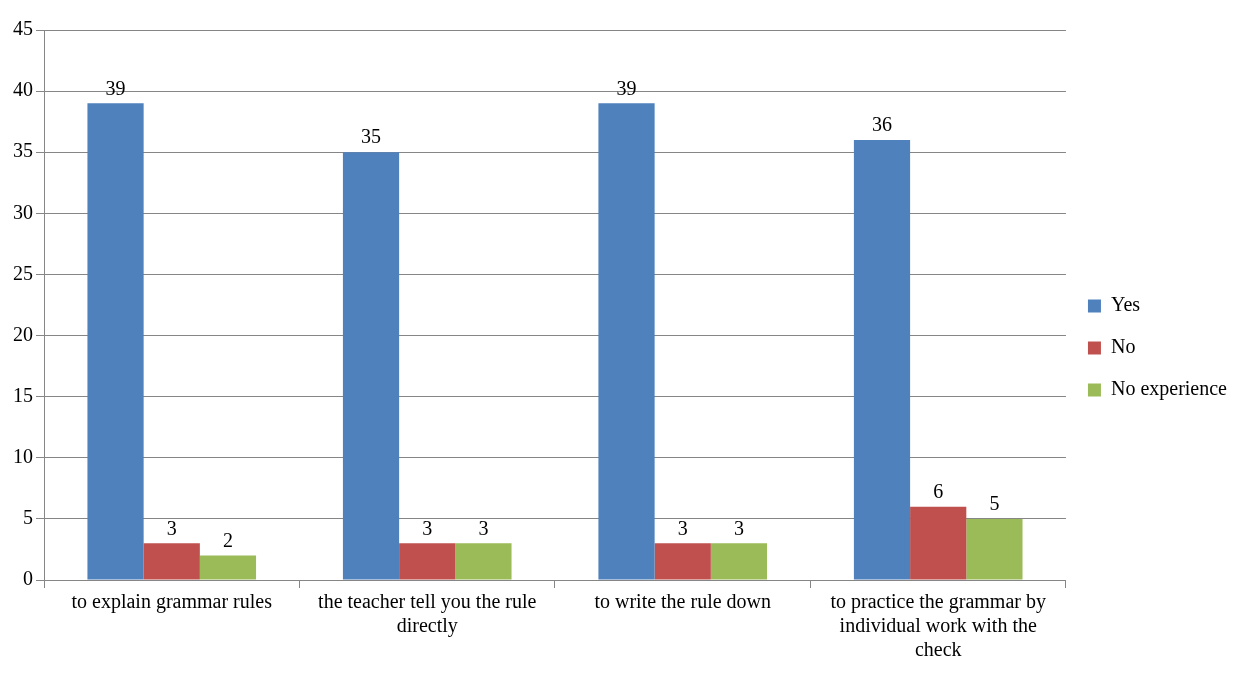 Image resolution: width=1247 pixels, height=676 pixels. What do you see at coordinates (882, 124) in the screenshot?
I see `data-label: 36` at bounding box center [882, 124].